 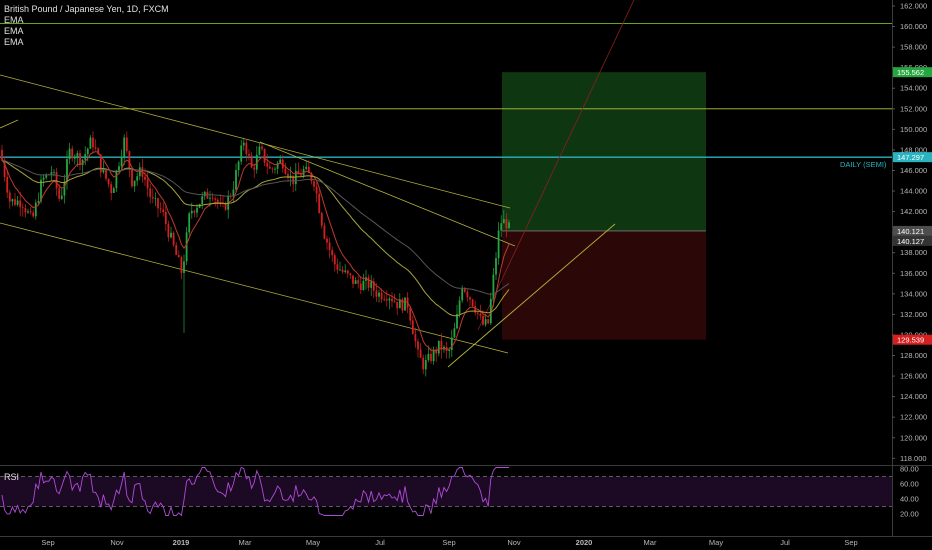 What do you see at coordinates (86, 9) in the screenshot?
I see `symbol-title: British Pound / Japanese Yen, 1D, FXCM` at bounding box center [86, 9].